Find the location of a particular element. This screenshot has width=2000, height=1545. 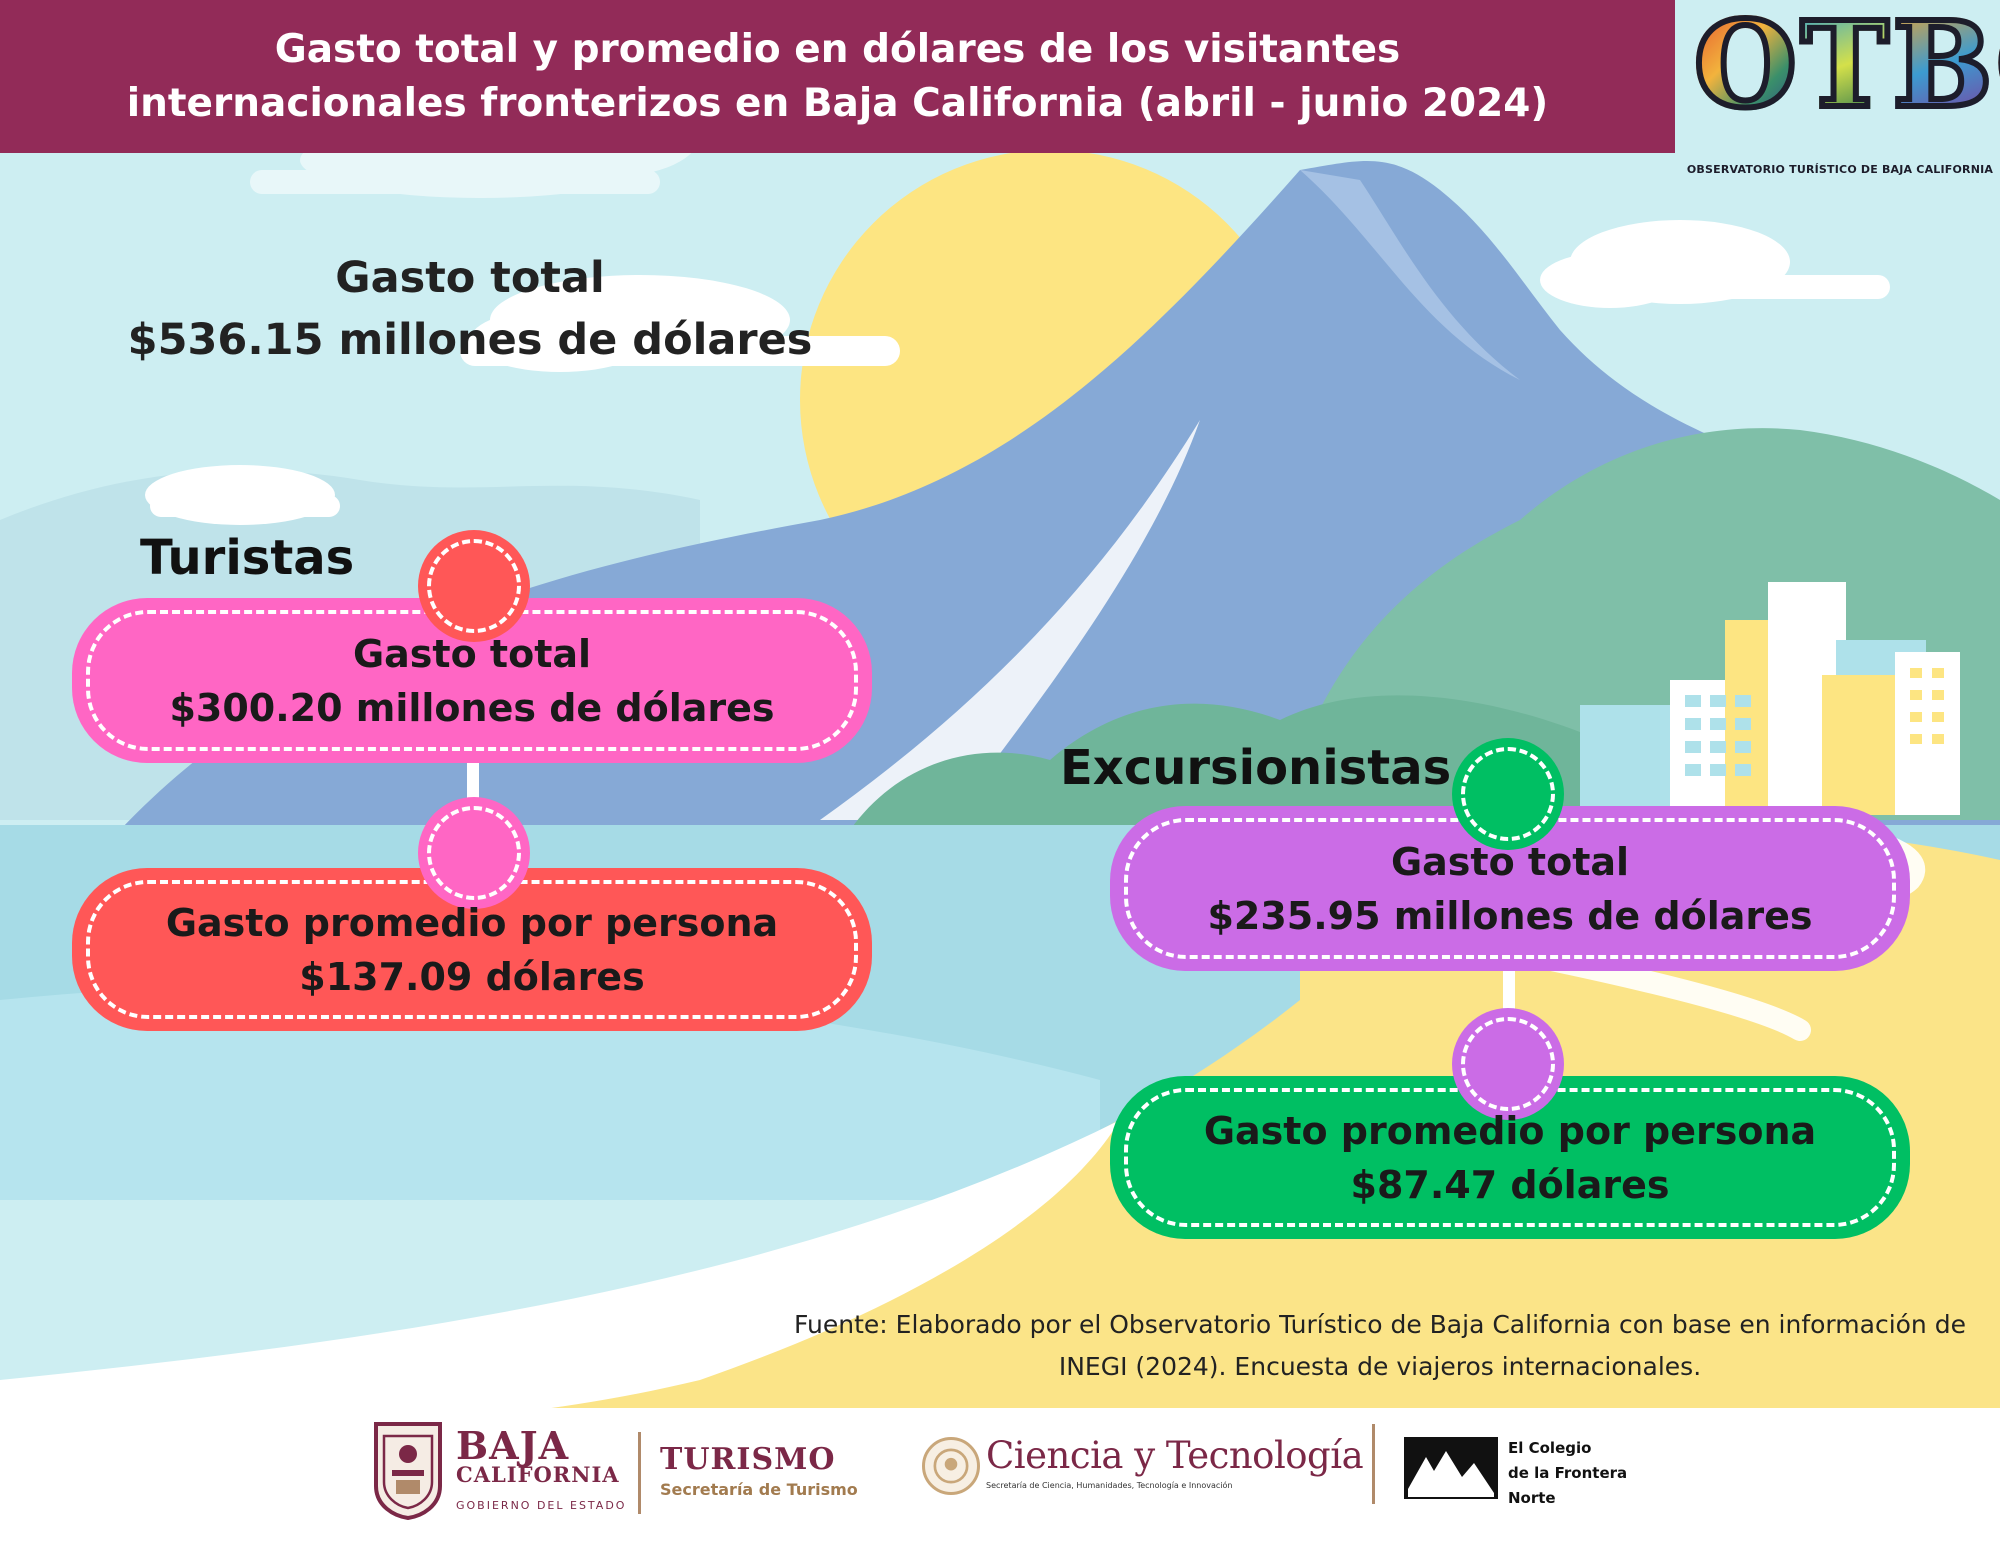

baja-california-name-line1: BAJA is located at coordinates (513, 1445).